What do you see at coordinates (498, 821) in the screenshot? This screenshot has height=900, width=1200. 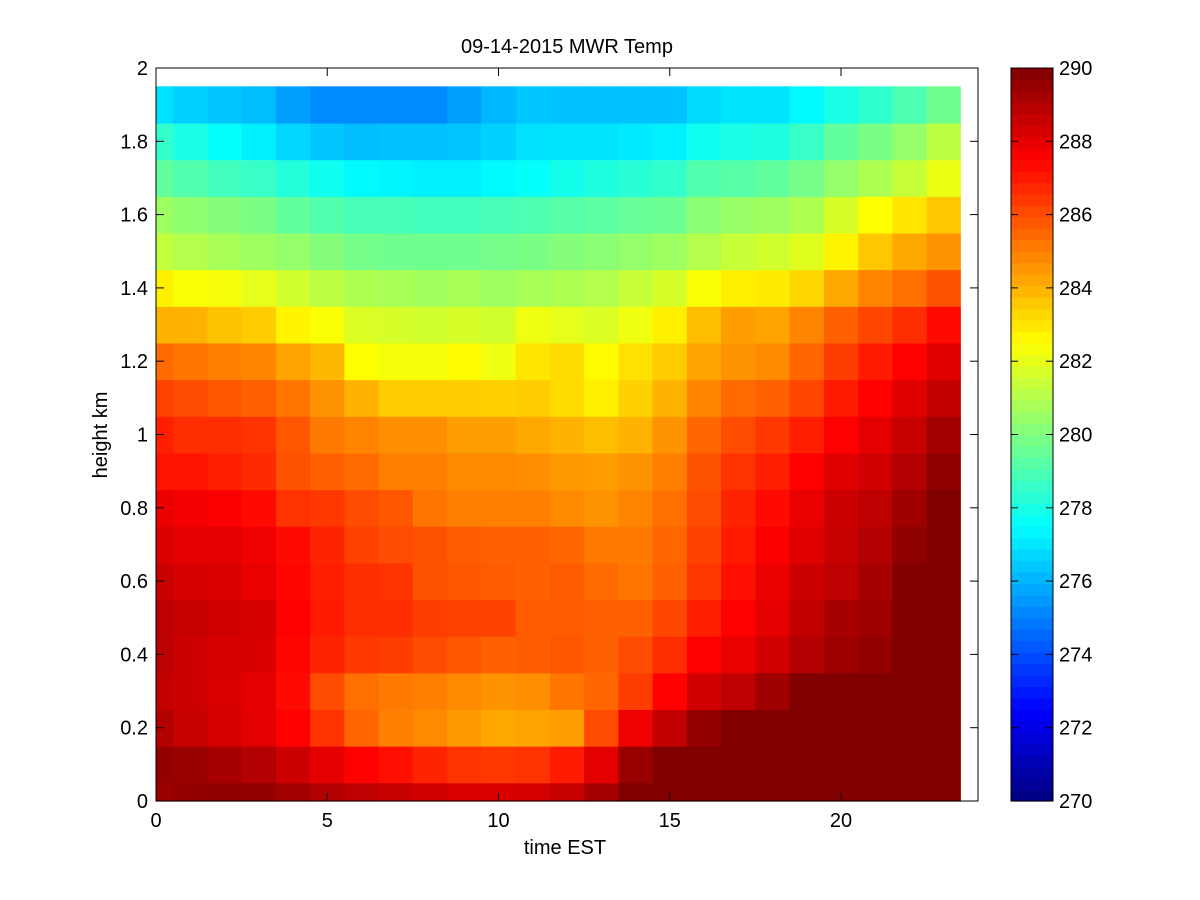 I see `x-tick-label: 10` at bounding box center [498, 821].